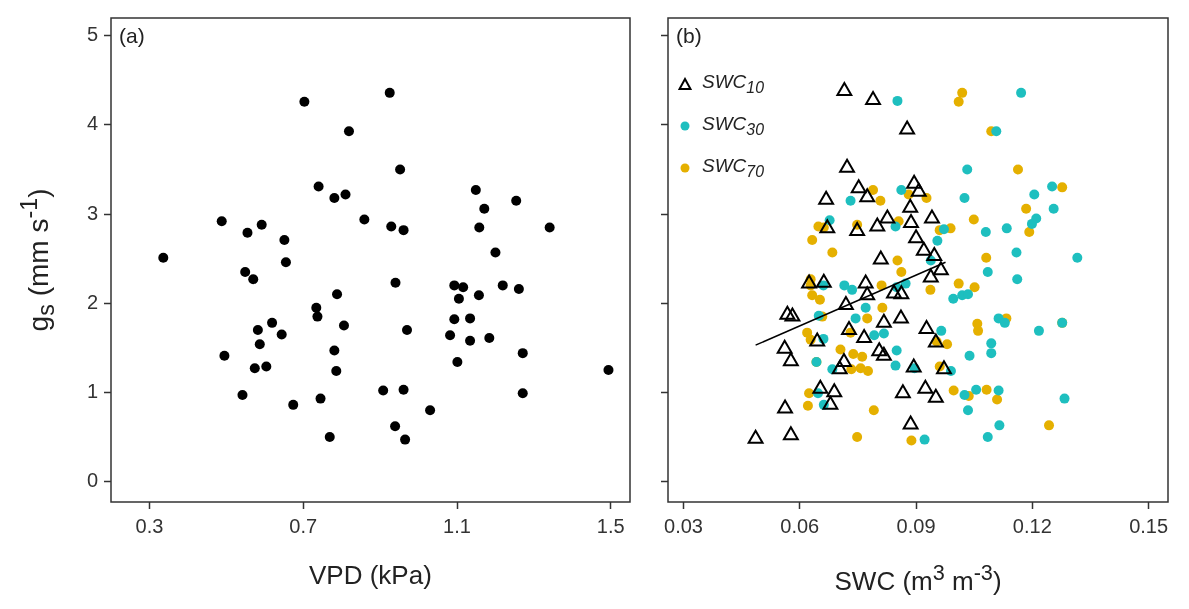  Describe the element at coordinates (1149, 525) in the screenshot. I see `x-tick-label: 0.15` at that location.